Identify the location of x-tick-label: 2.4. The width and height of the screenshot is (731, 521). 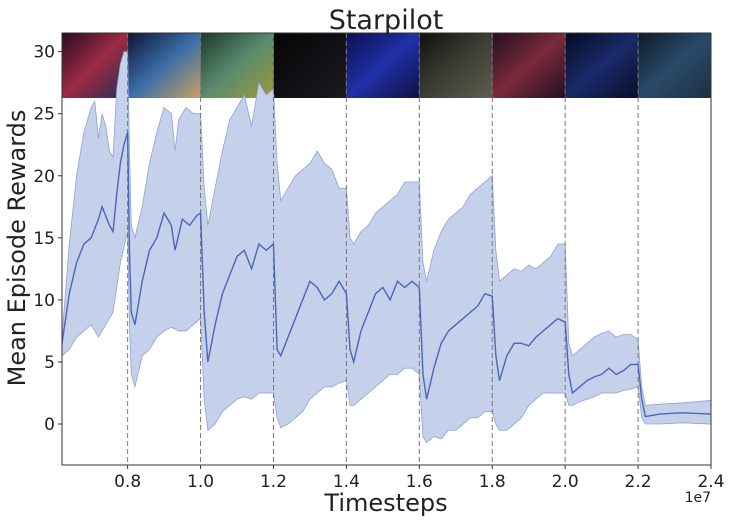
(710, 482).